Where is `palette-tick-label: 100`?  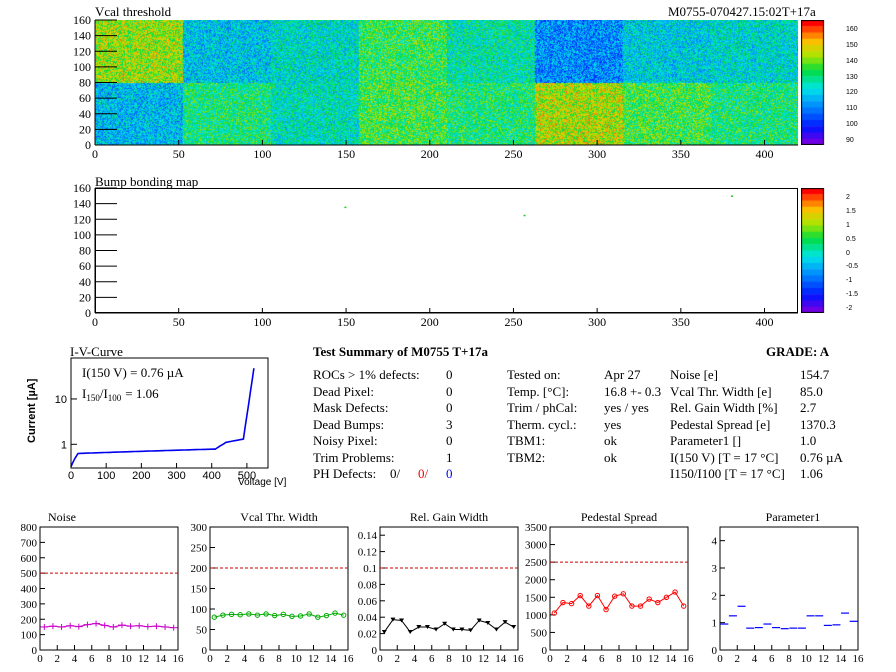
palette-tick-label: 100 is located at coordinates (852, 125).